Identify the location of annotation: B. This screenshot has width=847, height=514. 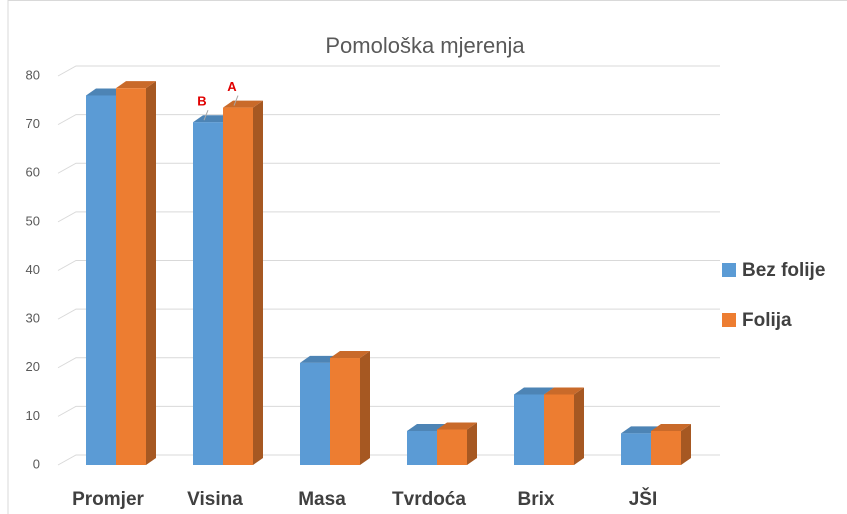
(201, 101).